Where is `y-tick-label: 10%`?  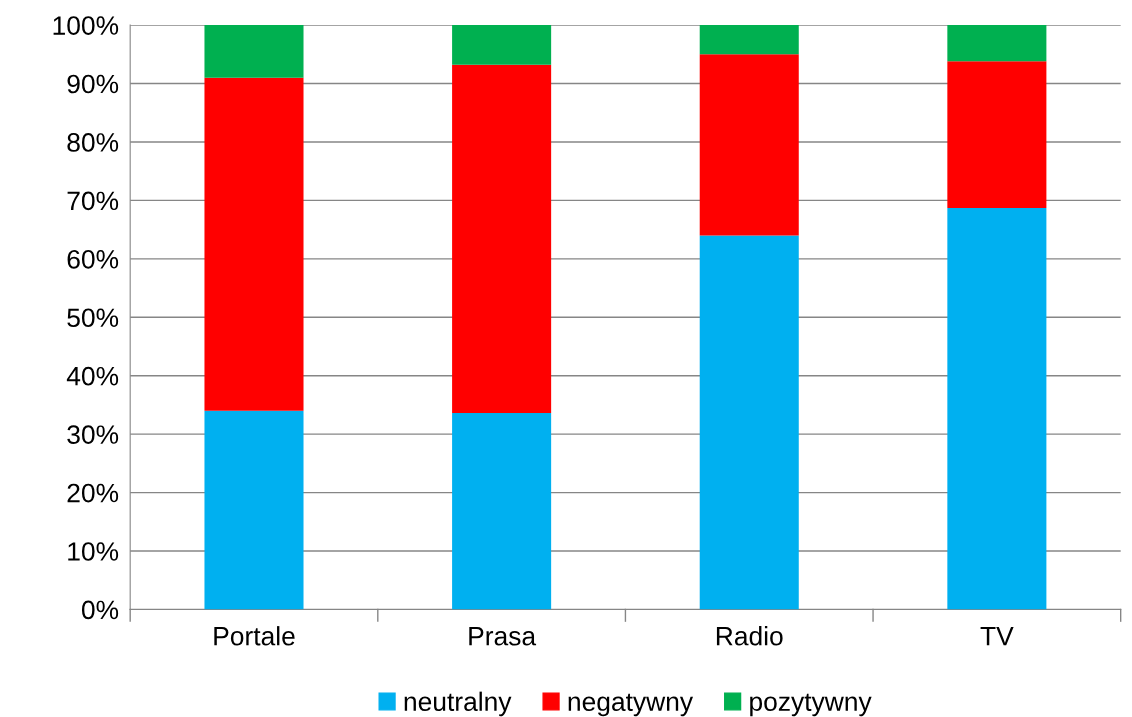 y-tick-label: 10% is located at coordinates (93, 551).